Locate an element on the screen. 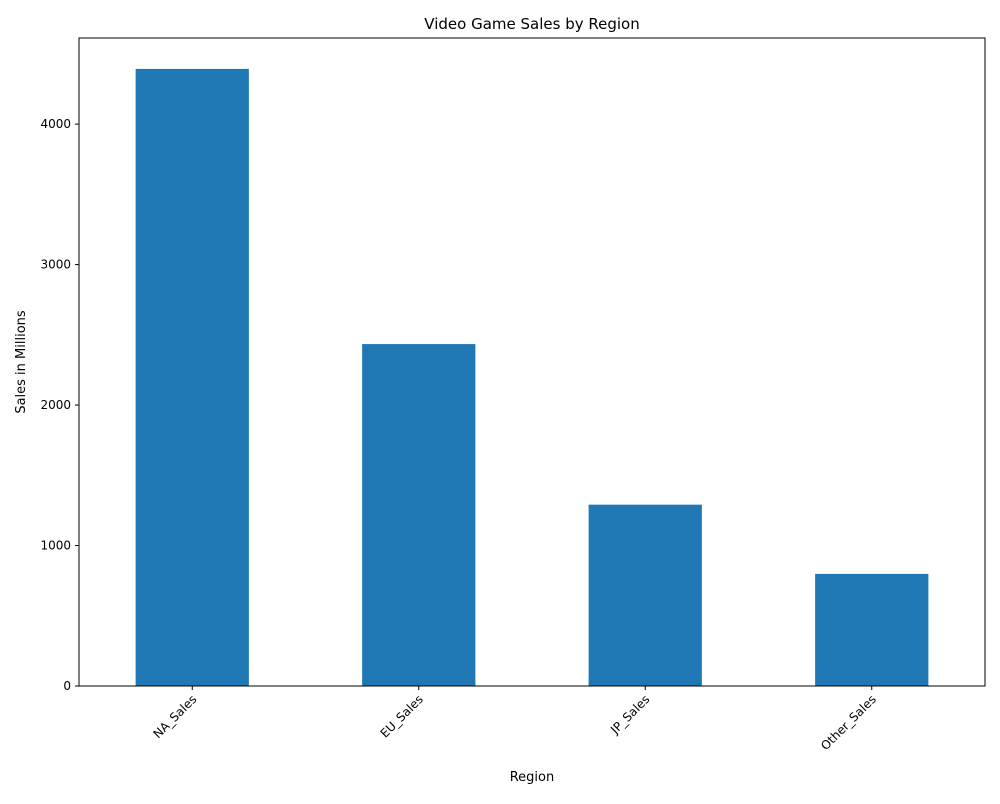 The width and height of the screenshot is (1000, 804). y-tick-label: 2000 is located at coordinates (55, 405).